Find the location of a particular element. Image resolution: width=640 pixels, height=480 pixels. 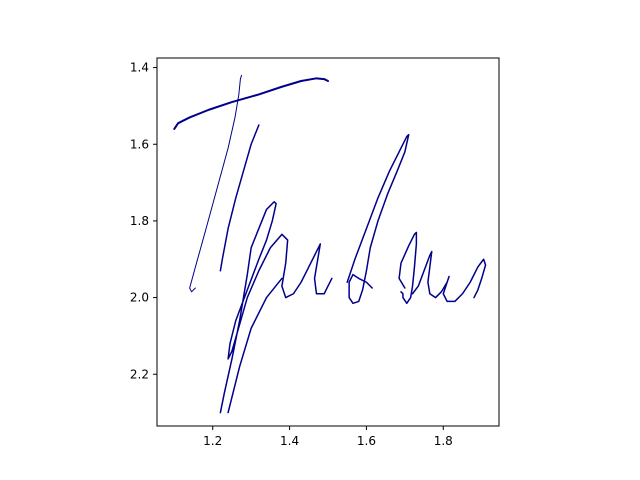

y-tick-label: 2.0 is located at coordinates (139, 298).